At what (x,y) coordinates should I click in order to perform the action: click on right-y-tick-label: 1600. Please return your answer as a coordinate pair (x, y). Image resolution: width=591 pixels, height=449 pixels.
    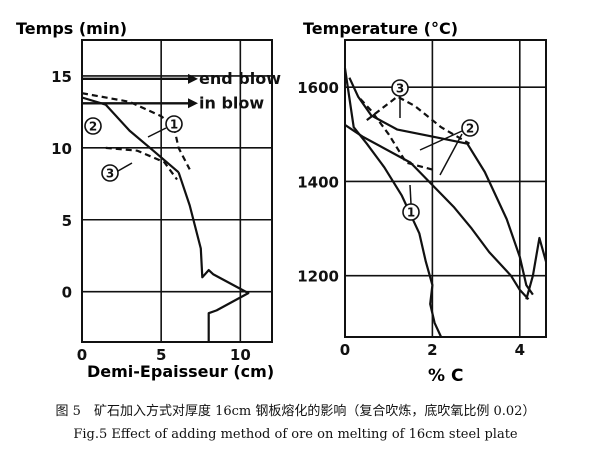
    Looking at the image, I should click on (318, 88).